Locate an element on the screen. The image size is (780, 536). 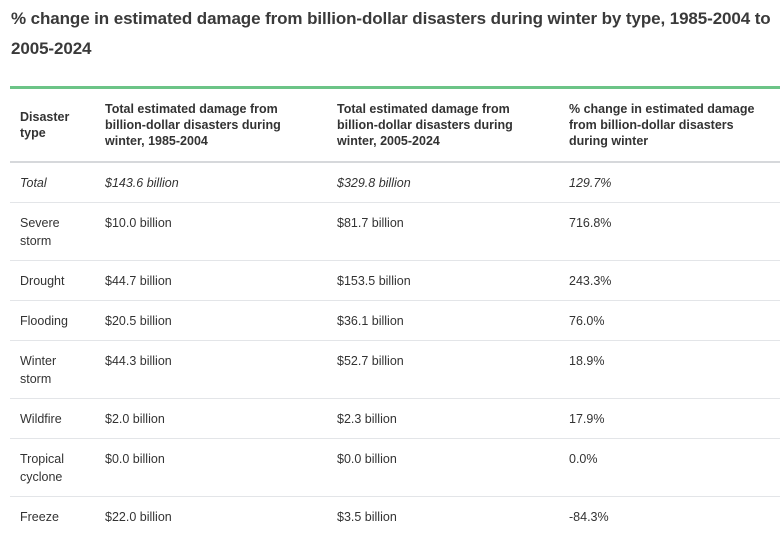
cell-percent-change: 243.3% is located at coordinates (669, 281).